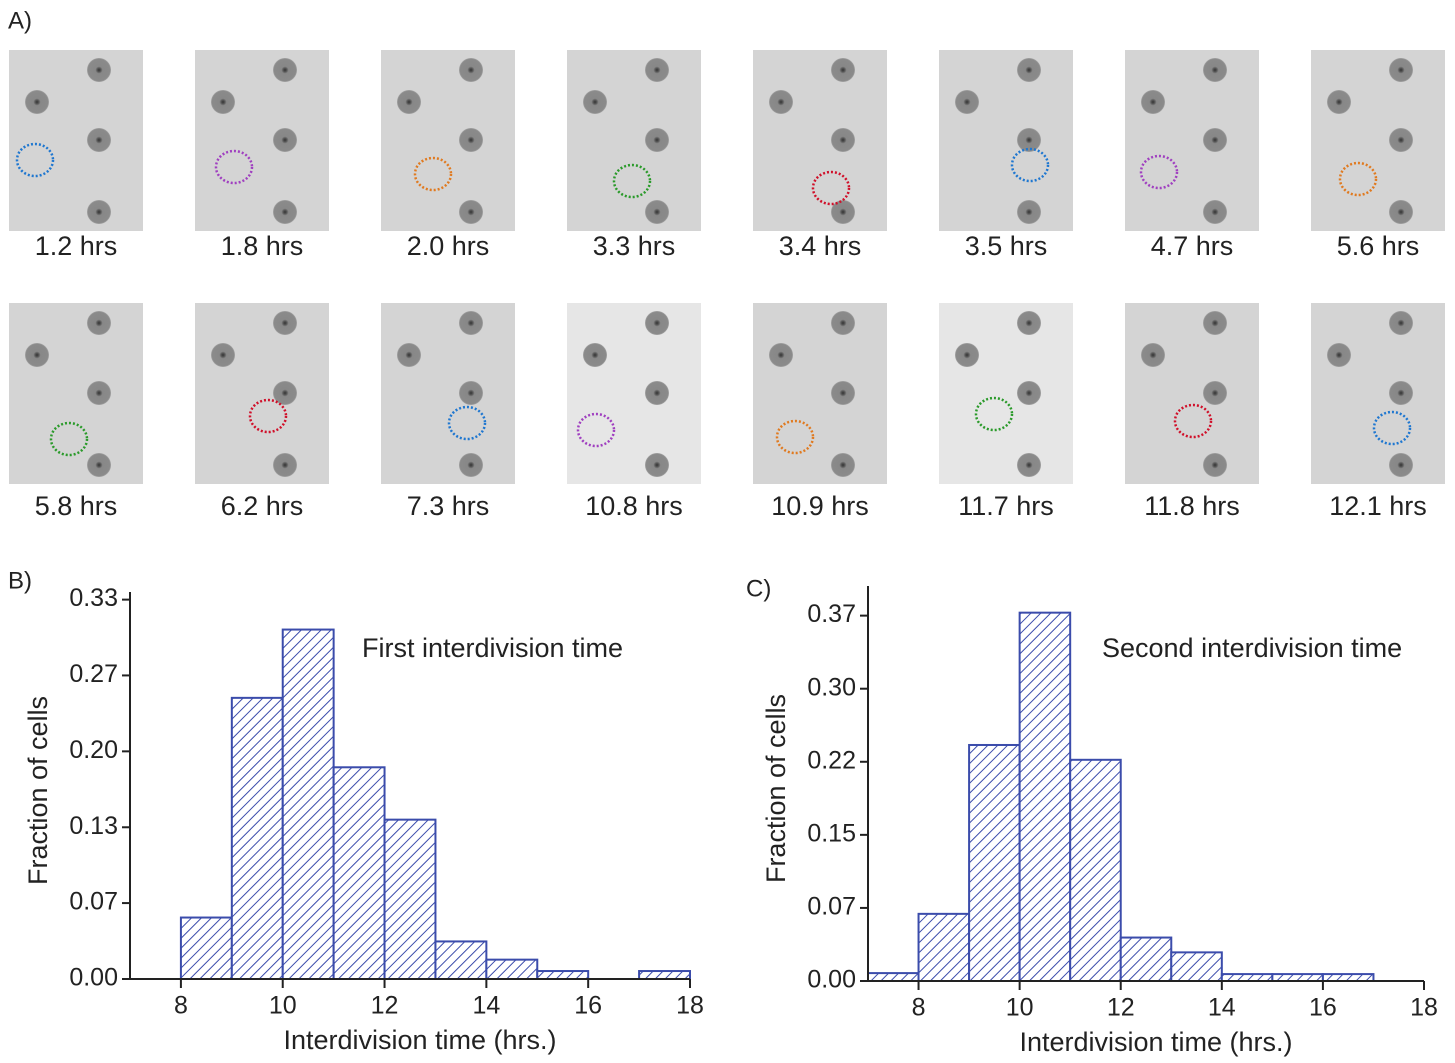 The width and height of the screenshot is (1455, 1063). Describe the element at coordinates (262, 246) in the screenshot. I see `time-label: 1.8 hrs` at that location.